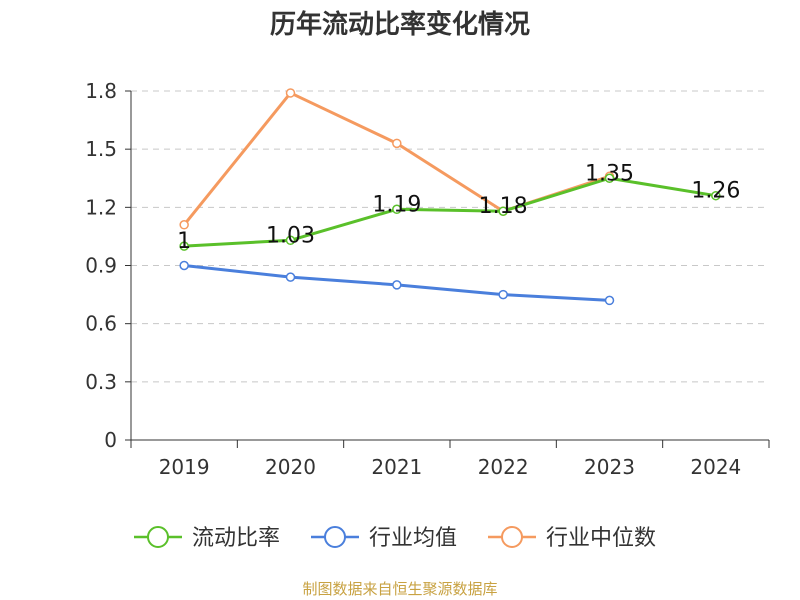  Describe the element at coordinates (110, 440) in the screenshot. I see `y-tick-label: 0` at that location.